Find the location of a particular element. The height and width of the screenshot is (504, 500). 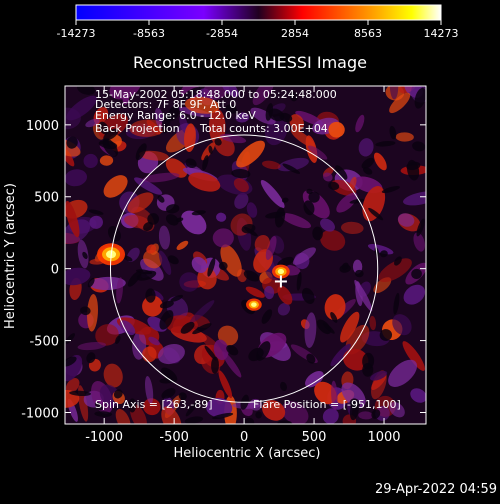

spin-axis-marker is located at coordinates (280, 281).